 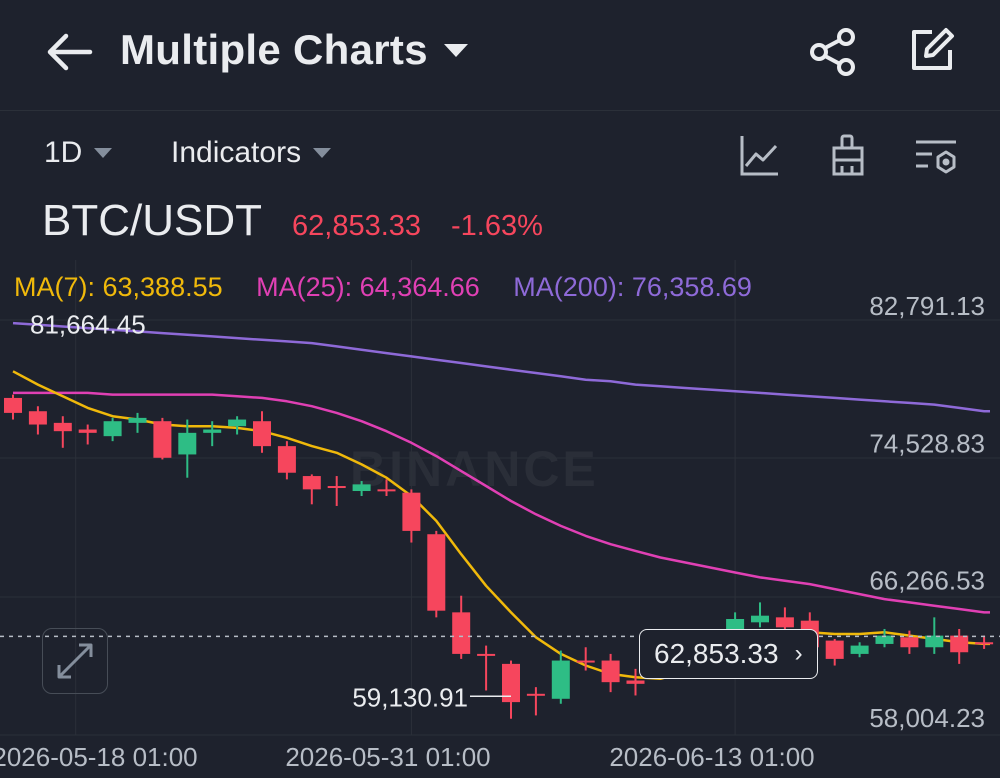 I want to click on ma200-legend: MA(200): 76,358.69, so click(x=632, y=287).